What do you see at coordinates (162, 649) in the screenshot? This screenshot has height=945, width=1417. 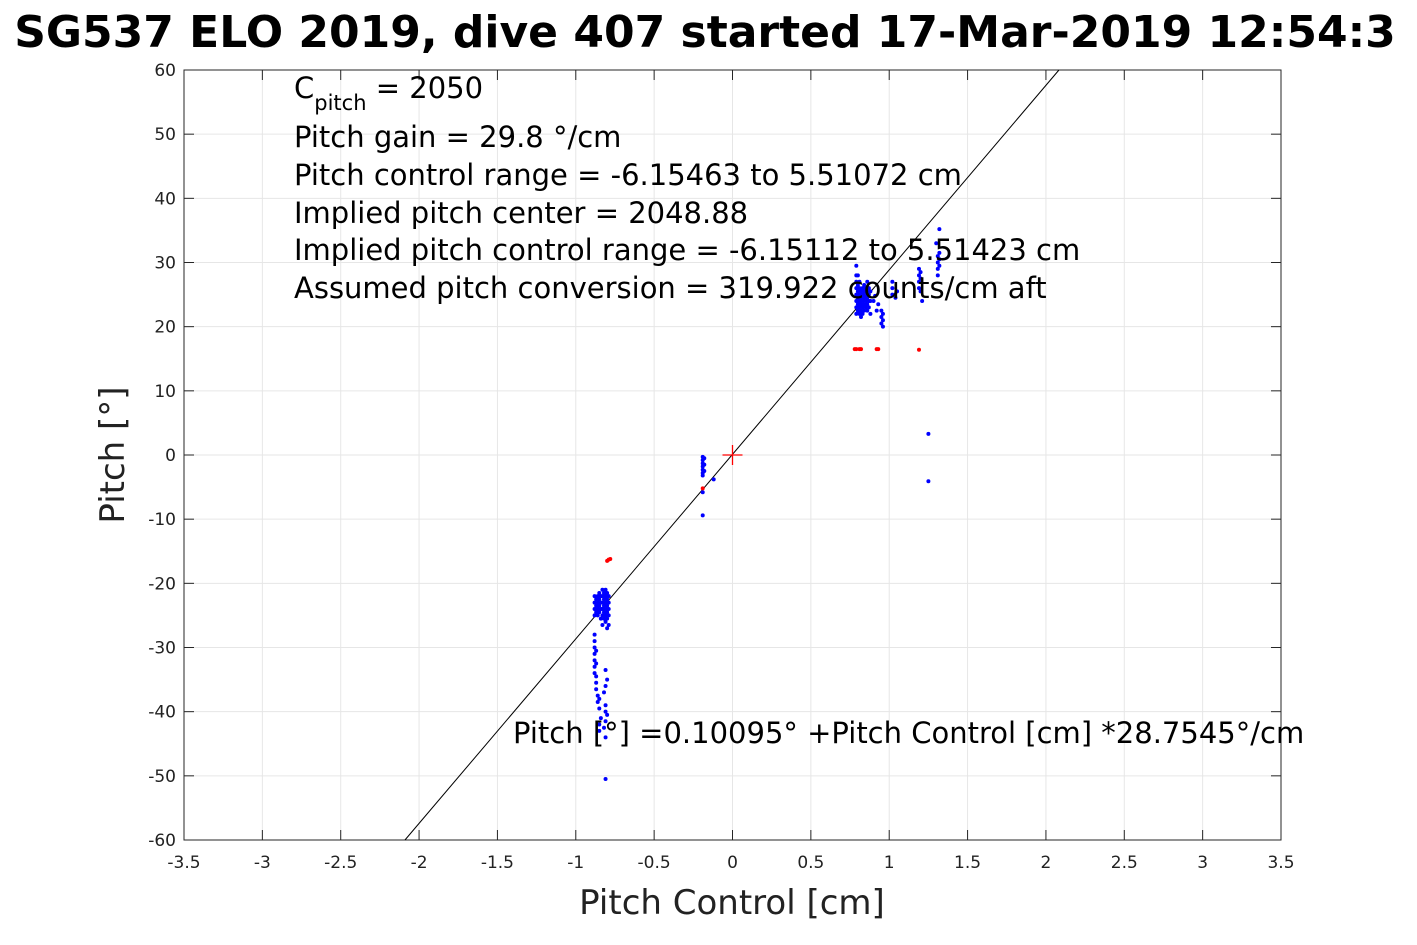 I see `y-tick-label: -30` at bounding box center [162, 649].